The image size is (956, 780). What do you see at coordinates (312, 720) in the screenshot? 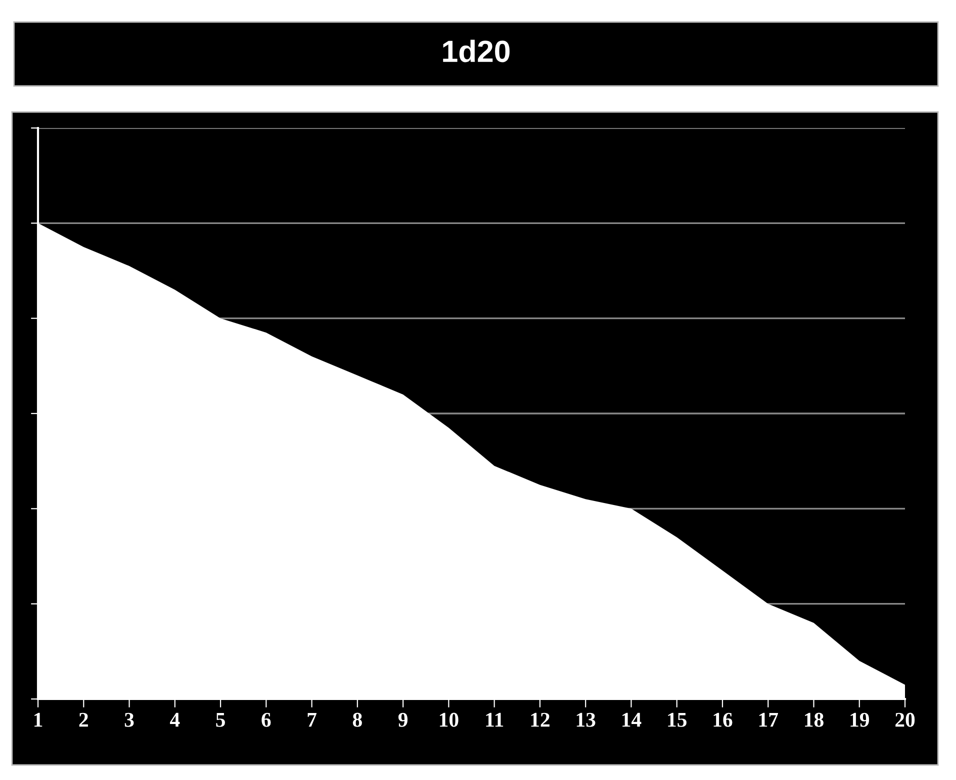
I see `x-tick-label: 7` at bounding box center [312, 720].